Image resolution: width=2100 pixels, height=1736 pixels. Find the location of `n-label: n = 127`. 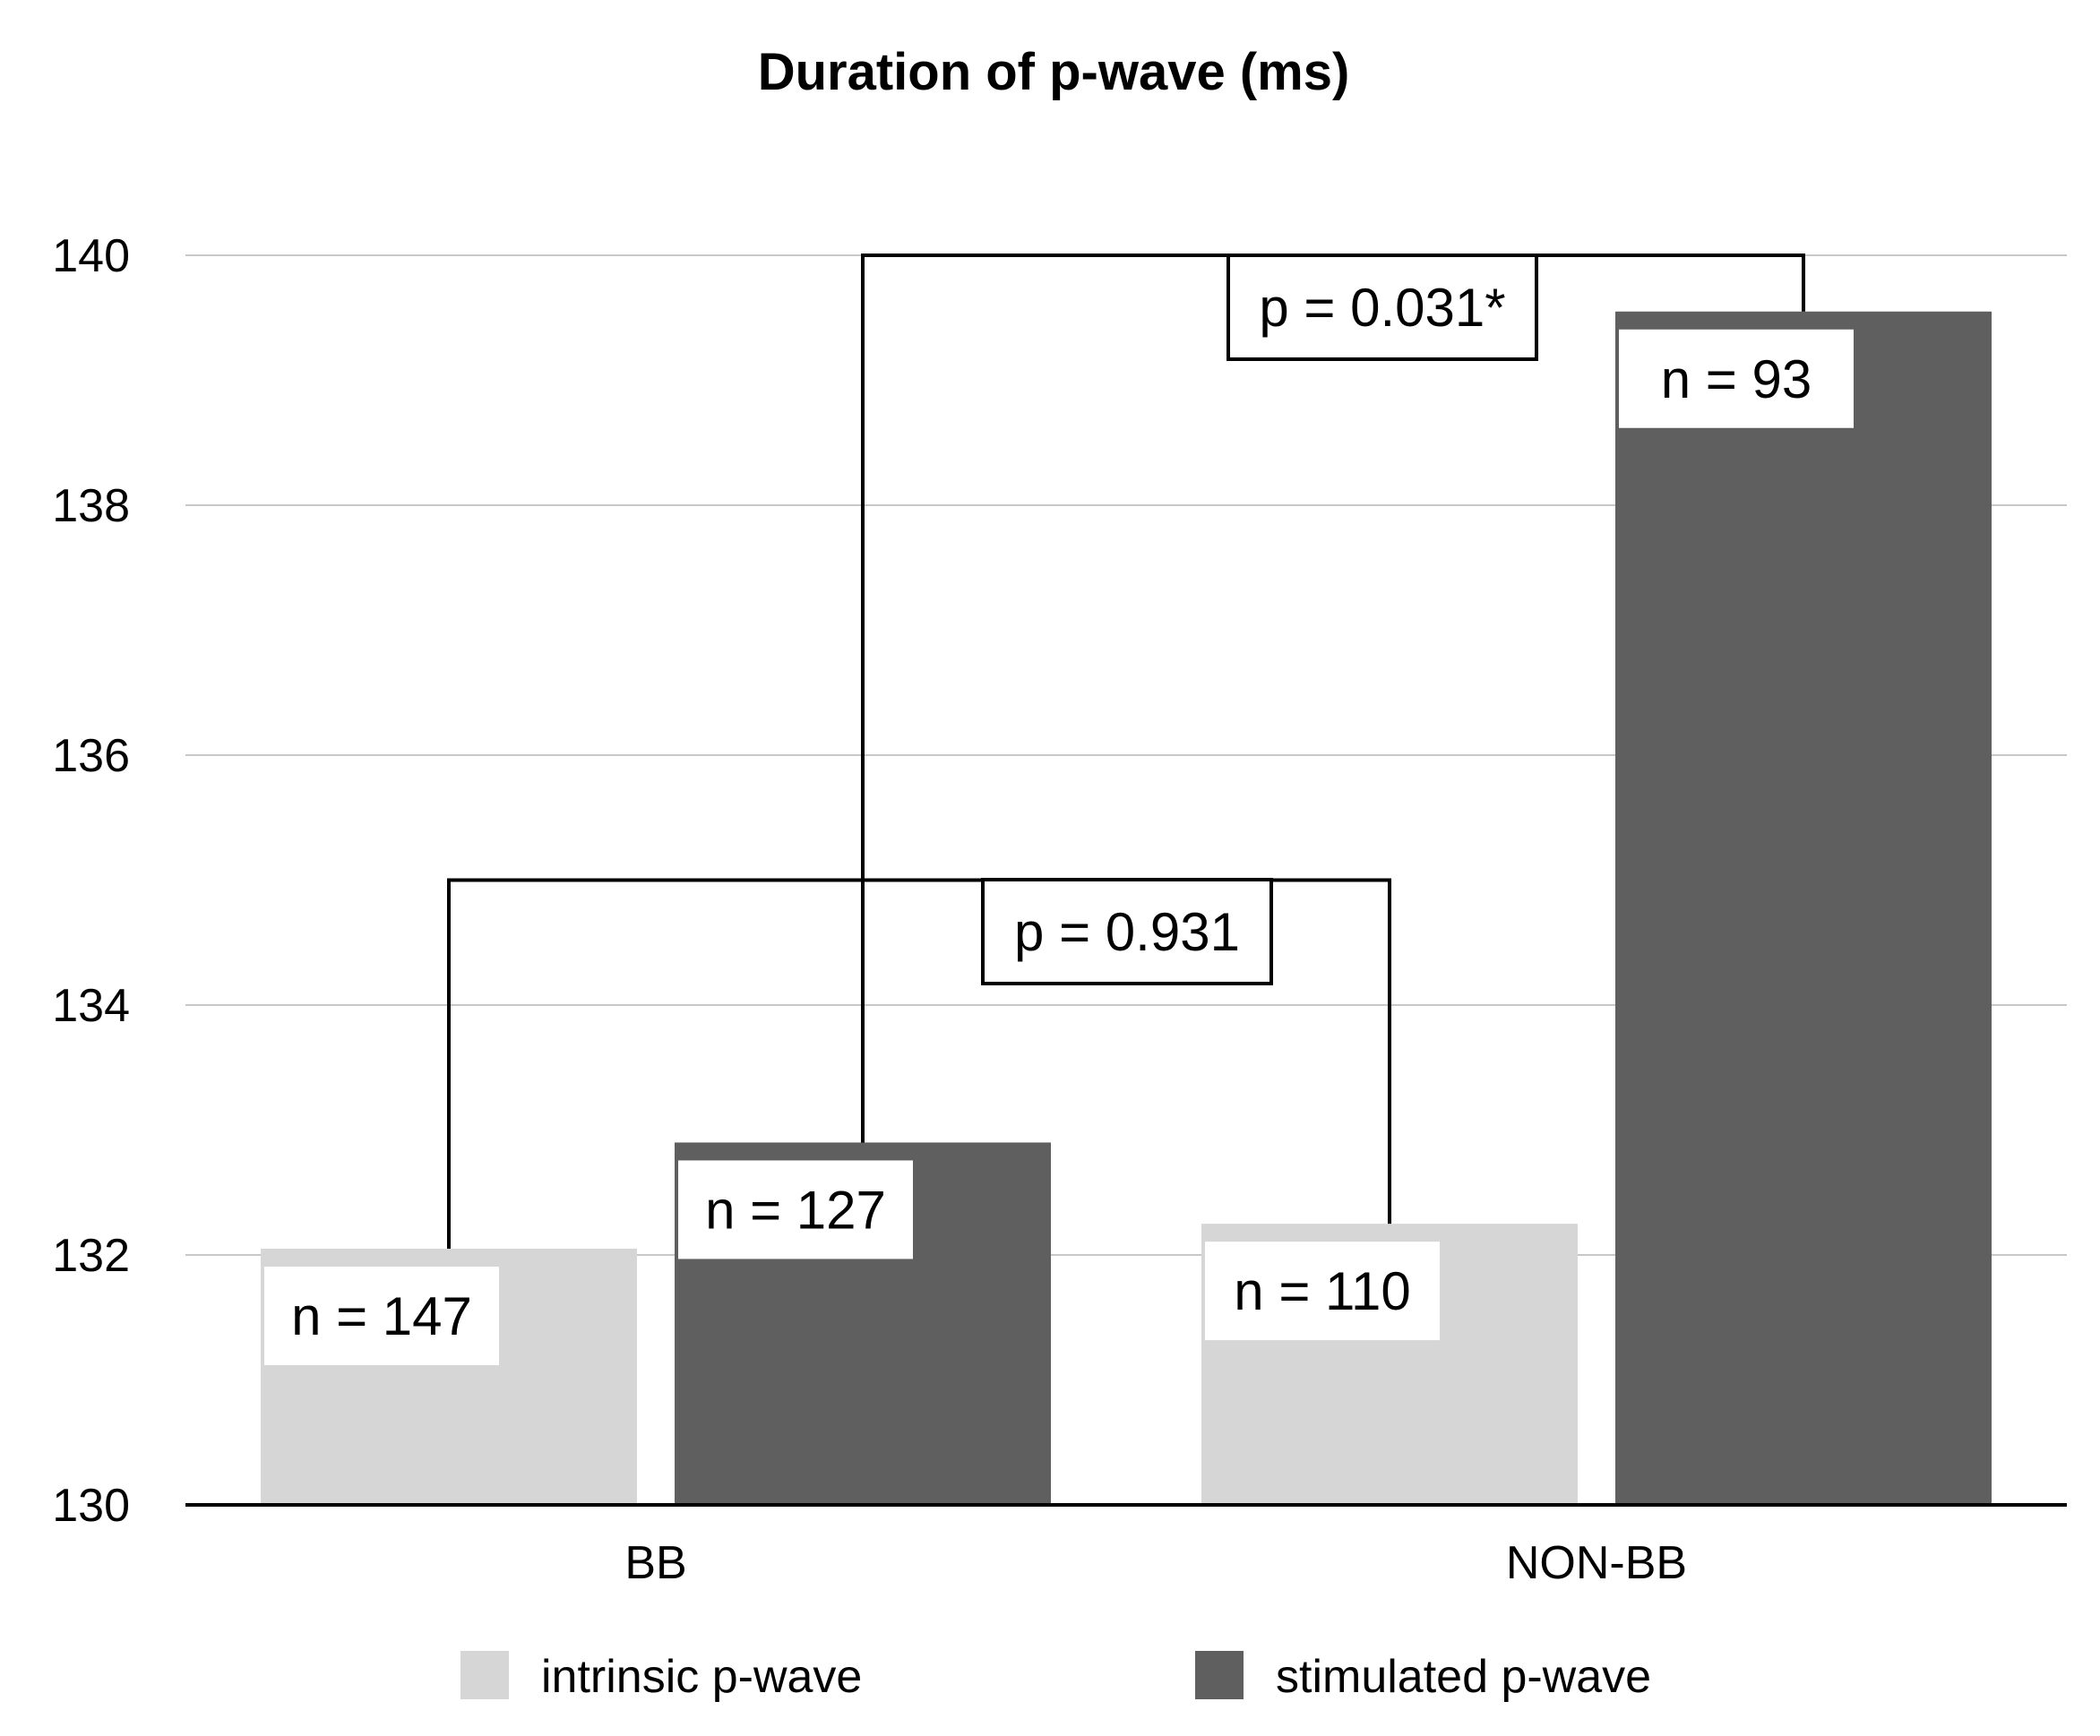

n-label: n = 127 is located at coordinates (795, 1210).